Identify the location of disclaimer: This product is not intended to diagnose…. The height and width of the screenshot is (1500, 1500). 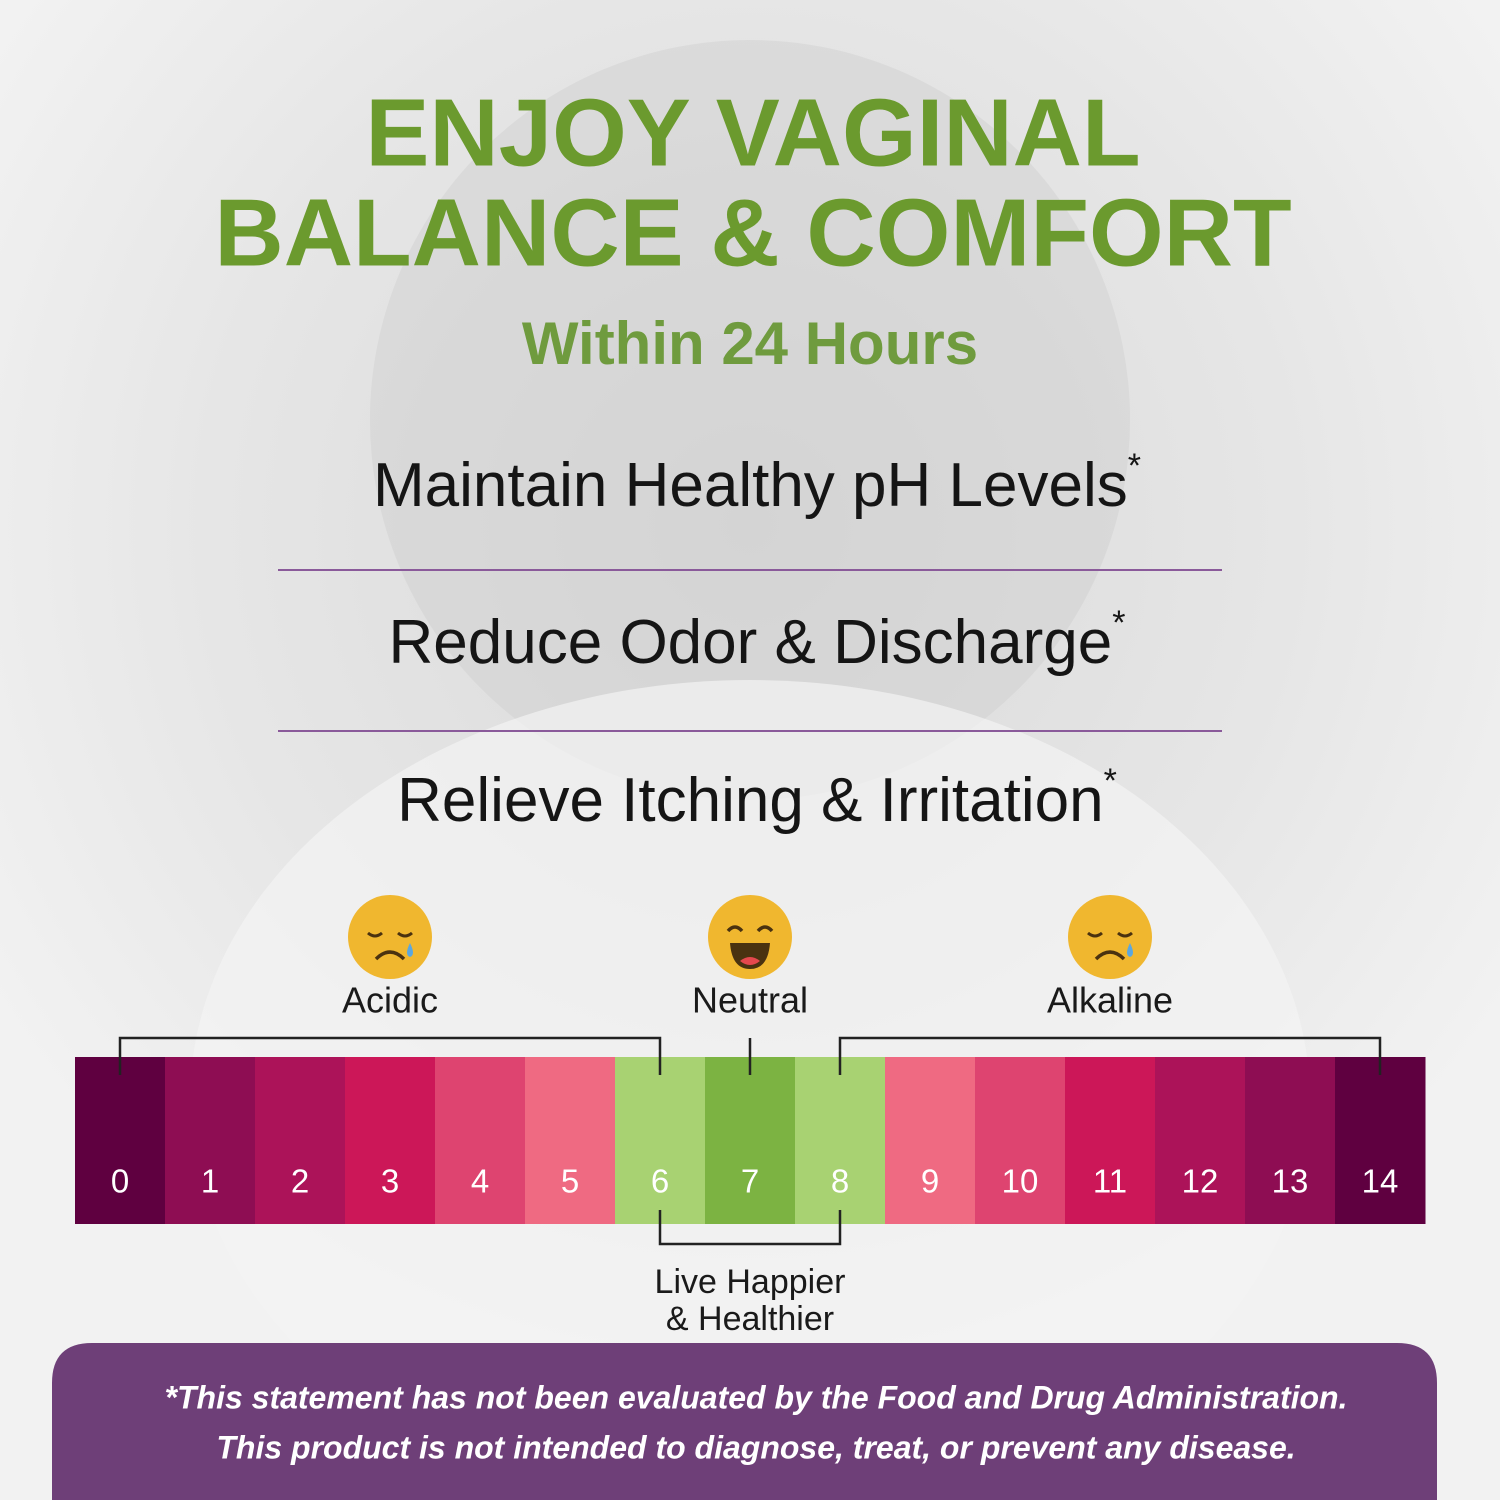
(755, 1447).